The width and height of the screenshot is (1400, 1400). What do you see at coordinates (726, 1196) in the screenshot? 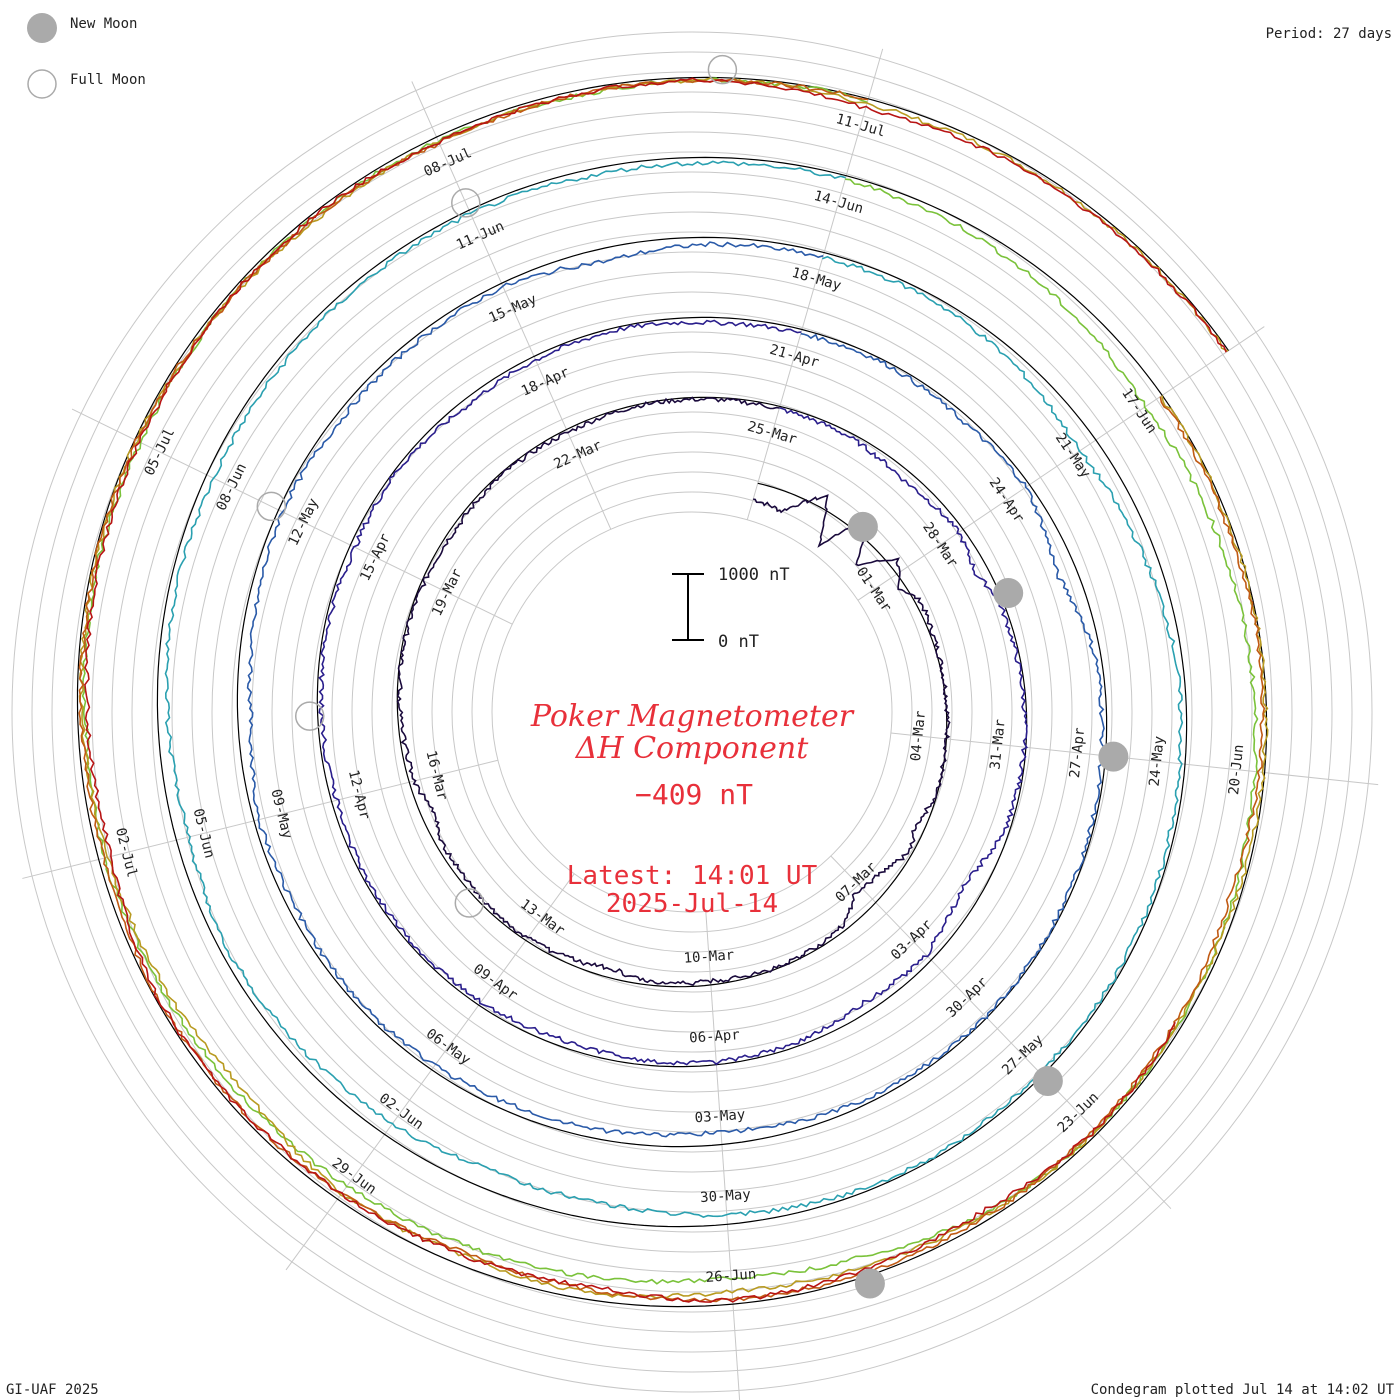
I see `date-label: 30-May` at bounding box center [726, 1196].